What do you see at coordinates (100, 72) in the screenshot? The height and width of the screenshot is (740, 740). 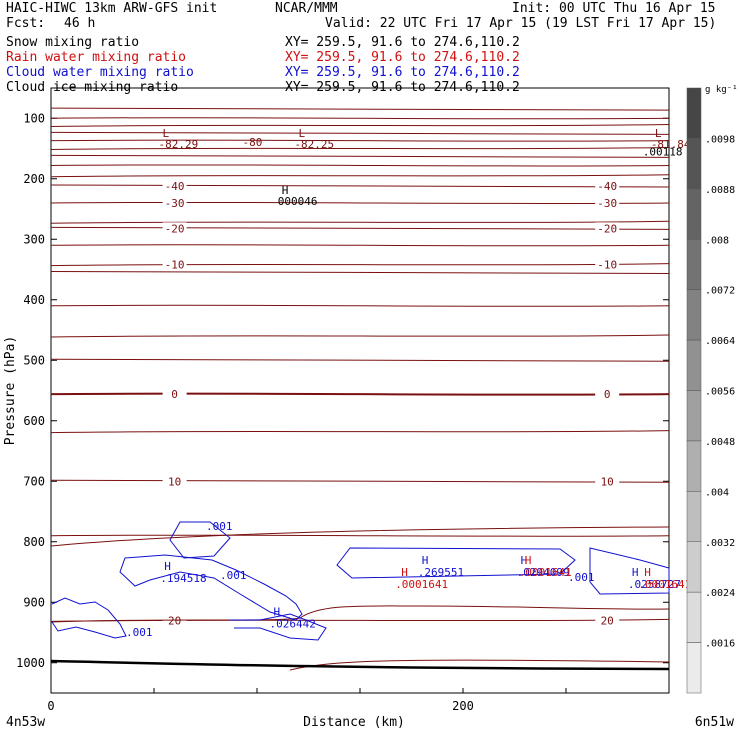 I see `field-name-cloudwater: Cloud water mixing ratio` at bounding box center [100, 72].